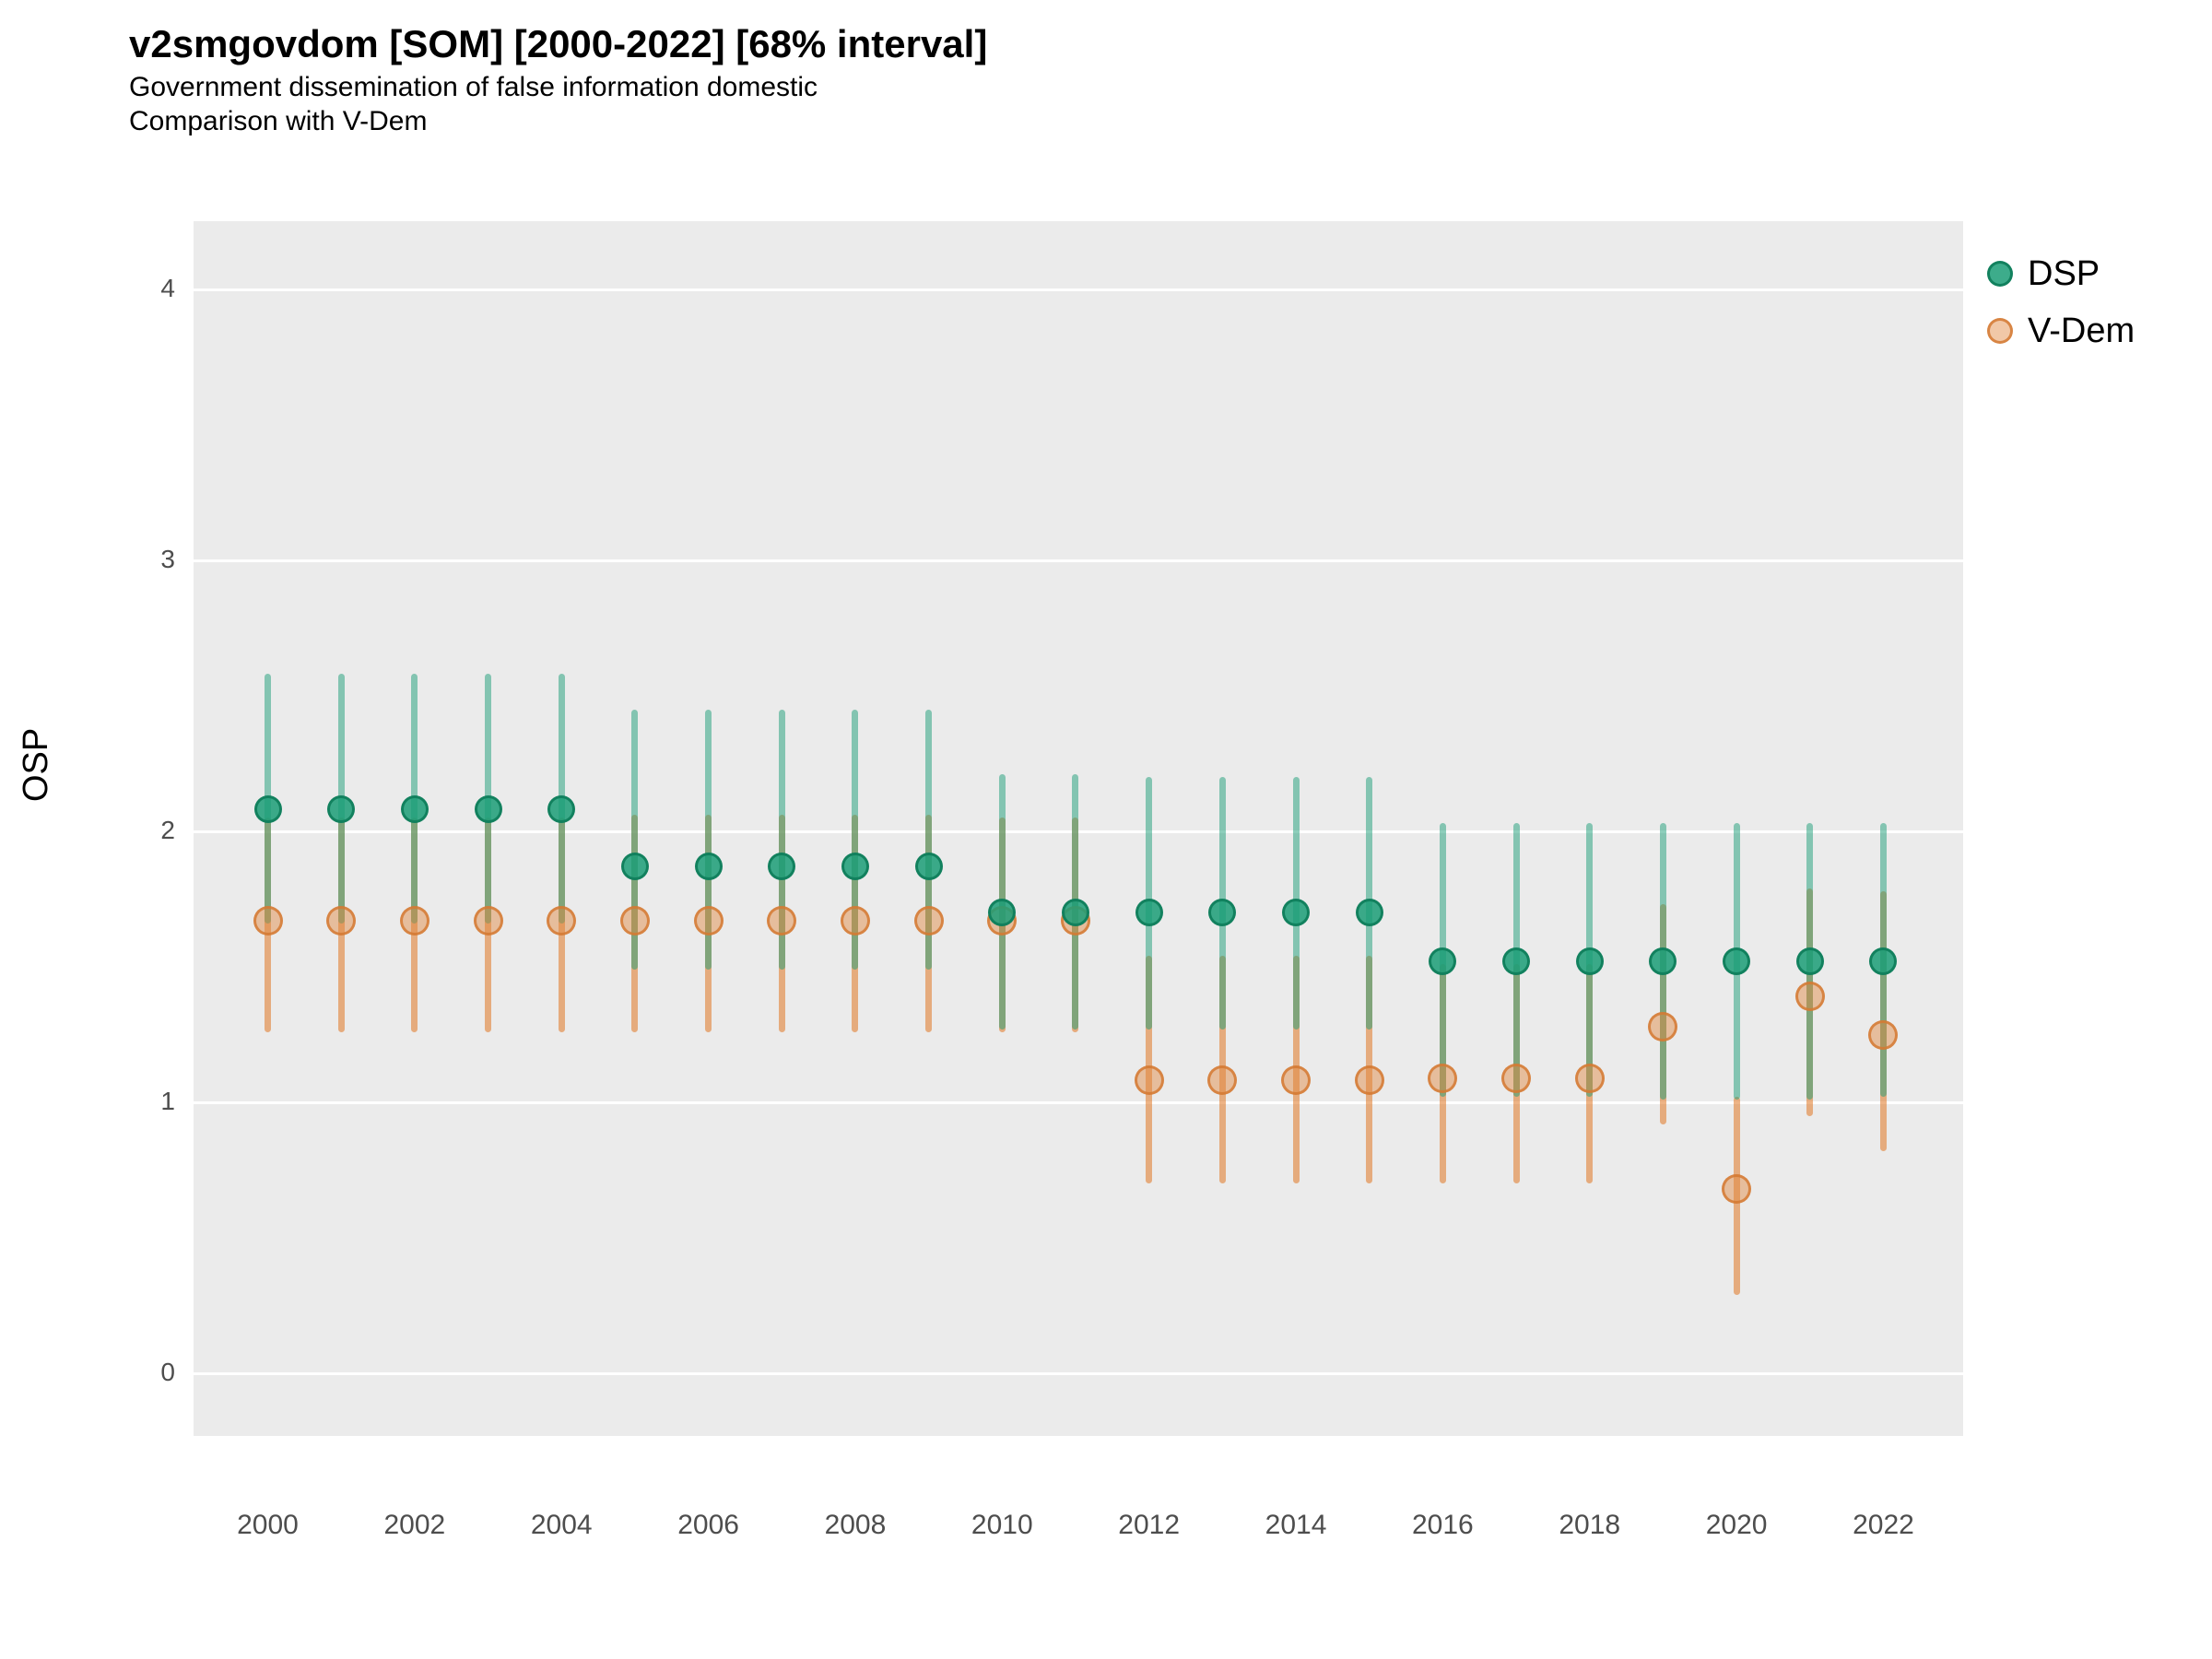 The width and height of the screenshot is (2212, 1659). What do you see at coordinates (167, 288) in the screenshot?
I see `y-tick-label: 4` at bounding box center [167, 288].